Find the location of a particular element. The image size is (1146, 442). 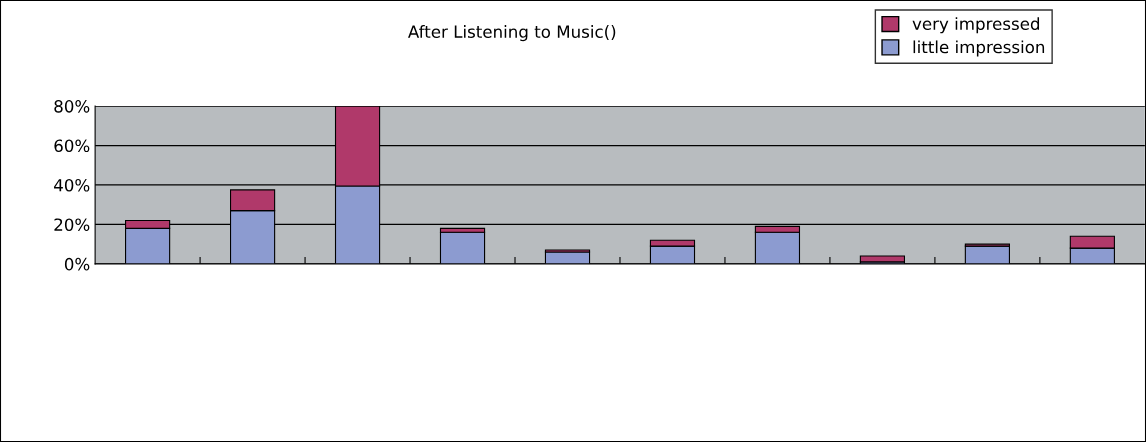

y-tick-label: 40% is located at coordinates (72, 185).